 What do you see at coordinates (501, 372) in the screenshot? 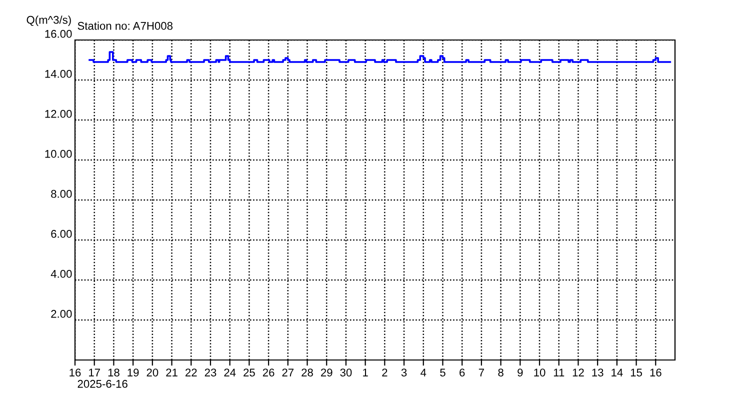
I see `x-tick-label: 8` at bounding box center [501, 372].